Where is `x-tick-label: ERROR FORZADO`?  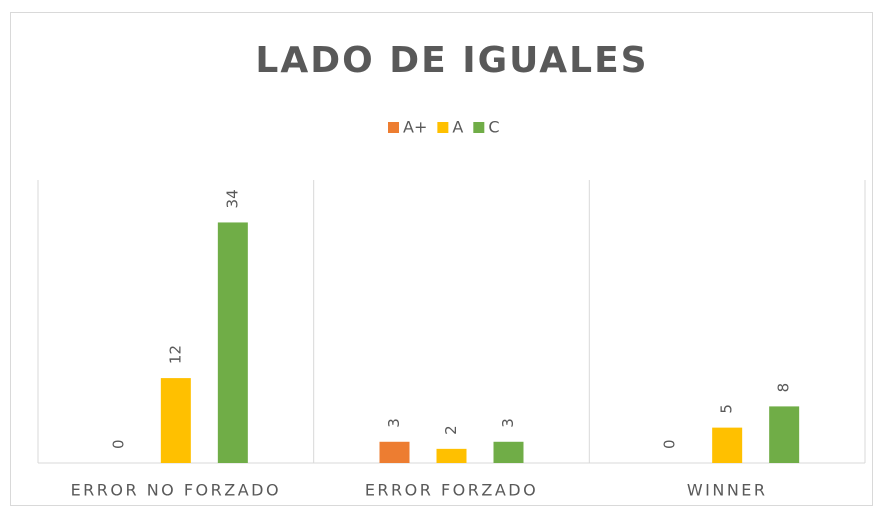 x-tick-label: ERROR FORZADO is located at coordinates (451, 490).